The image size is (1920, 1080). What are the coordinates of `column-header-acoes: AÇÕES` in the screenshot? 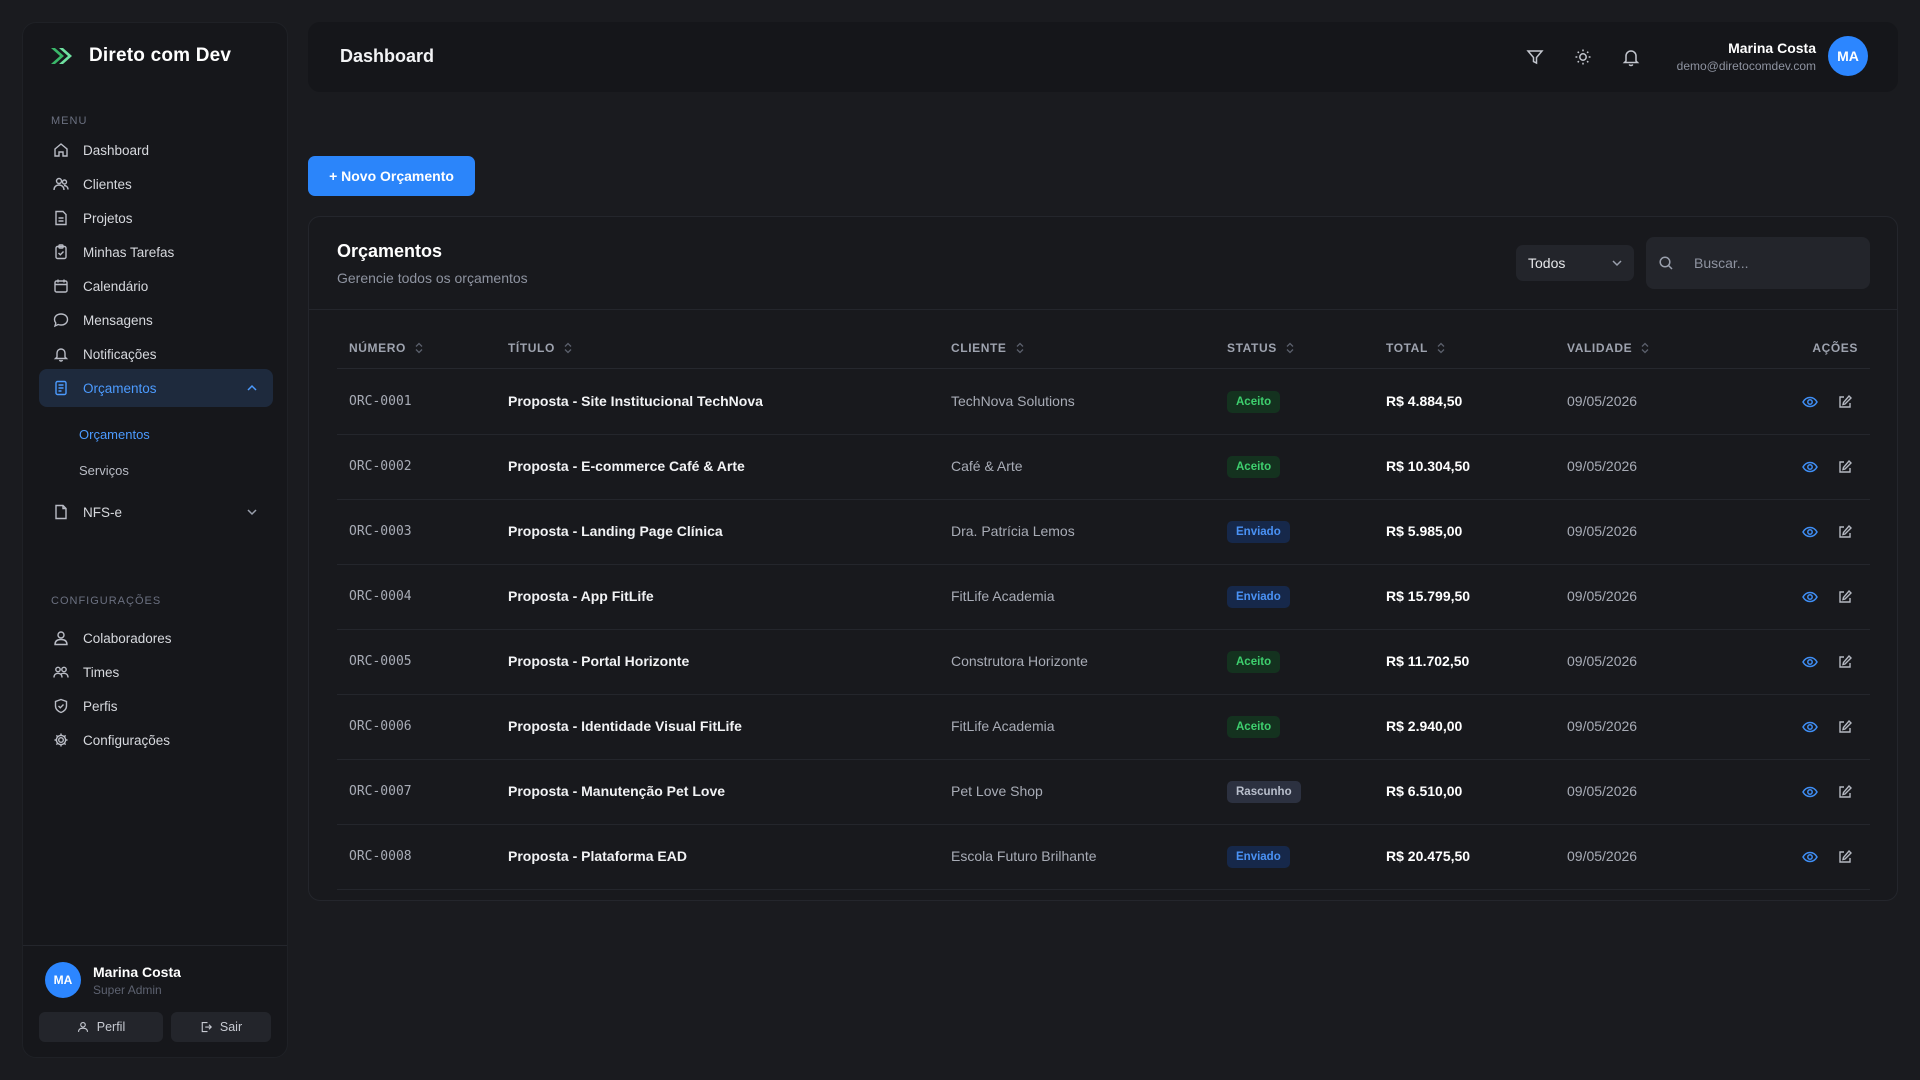 It's located at (1835, 348).